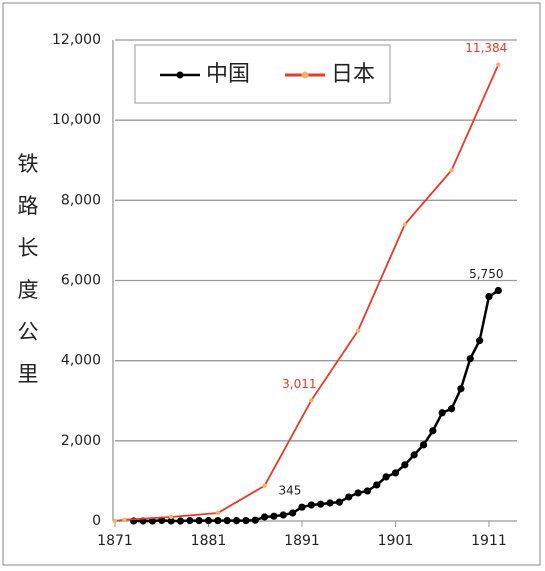  I want to click on y-axis-label: 铁路长度公里, so click(28, 269).